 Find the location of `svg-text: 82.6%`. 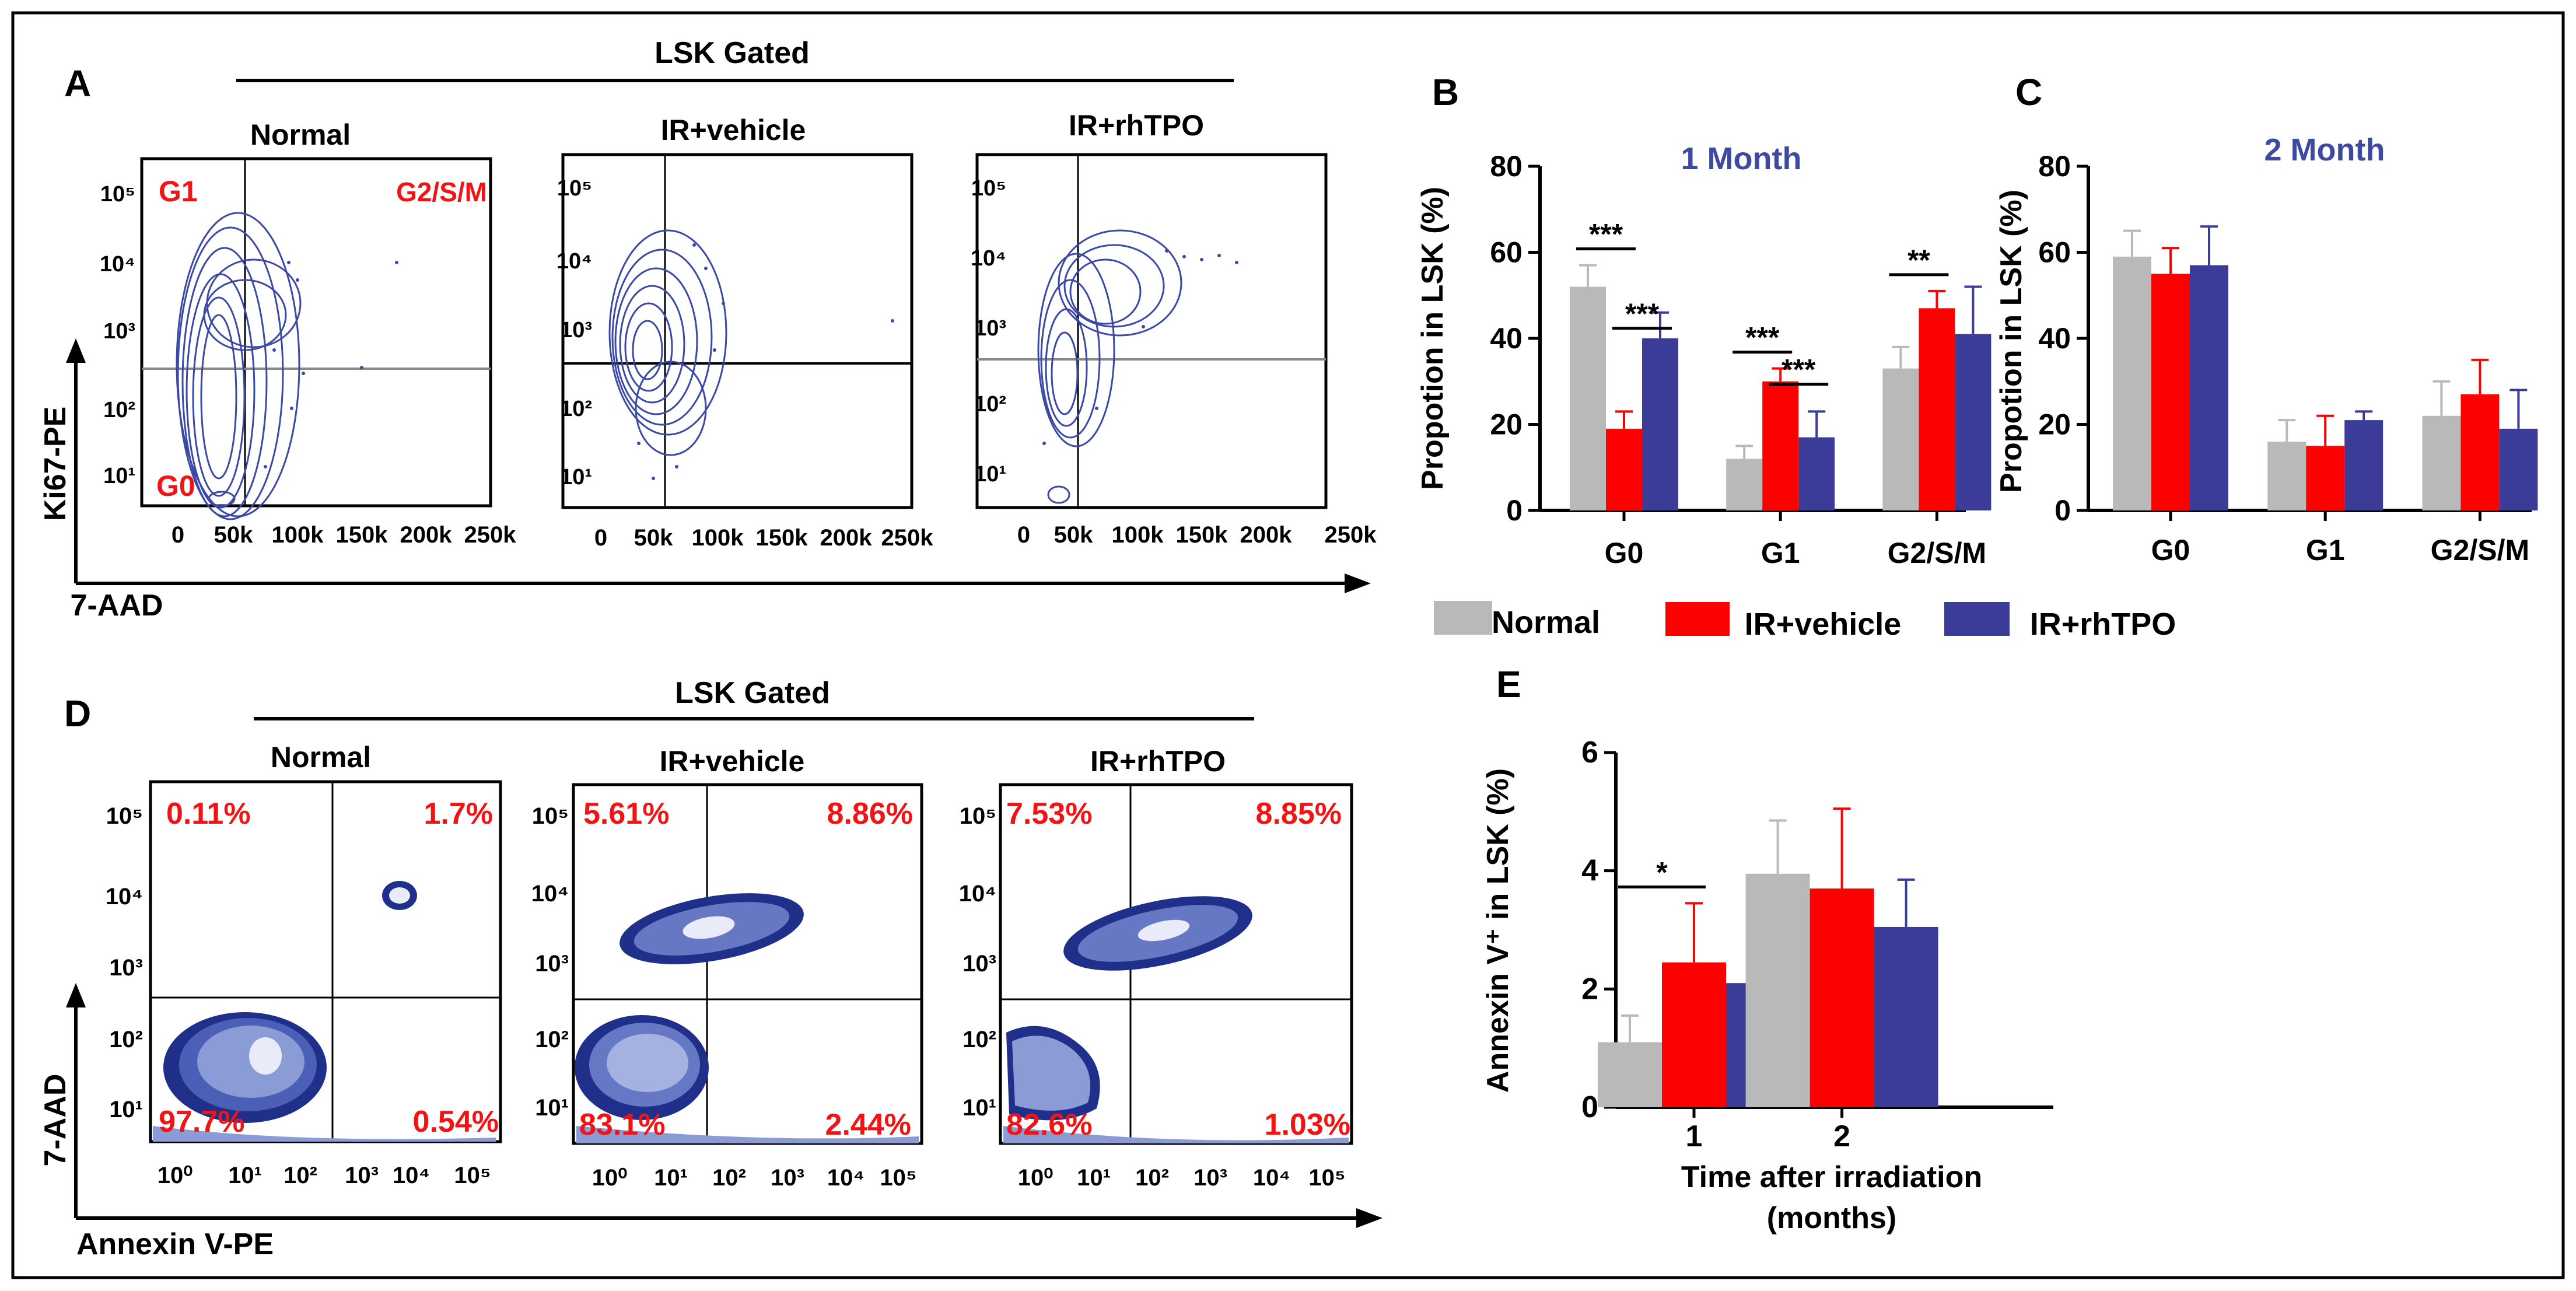

svg-text: 82.6% is located at coordinates (1049, 1125).